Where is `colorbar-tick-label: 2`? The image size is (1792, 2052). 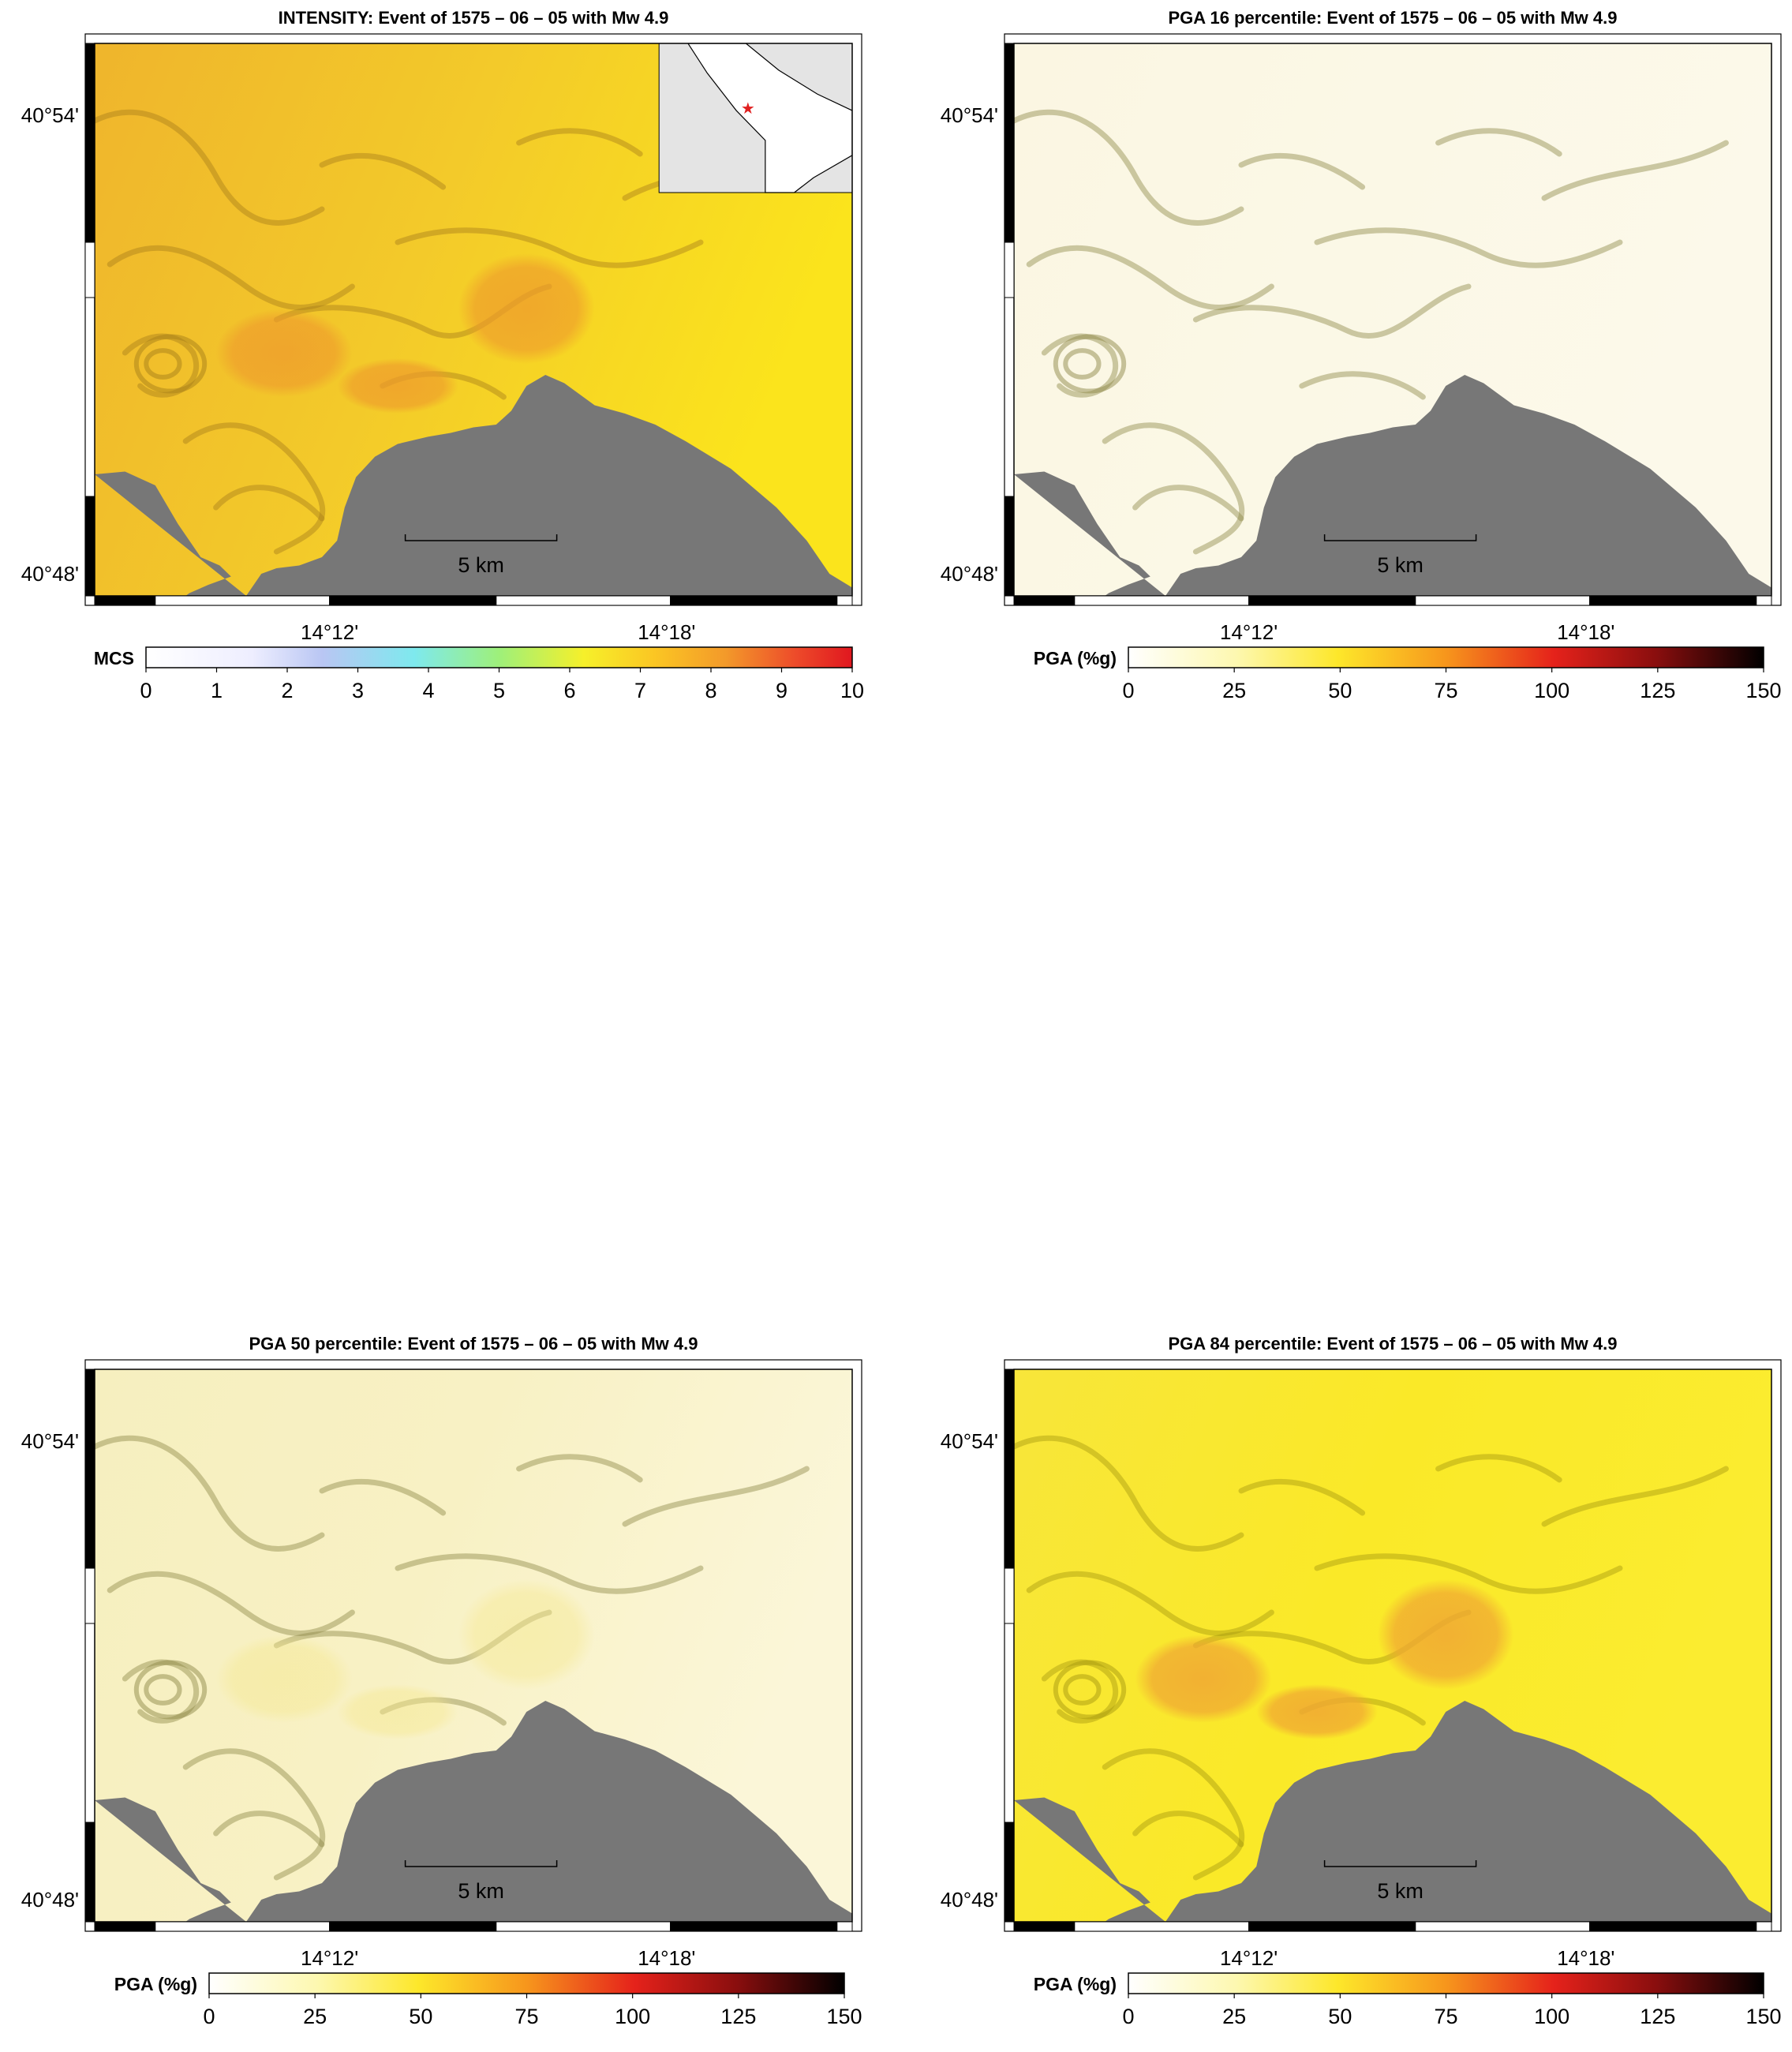
colorbar-tick-label: 2 is located at coordinates (287, 690).